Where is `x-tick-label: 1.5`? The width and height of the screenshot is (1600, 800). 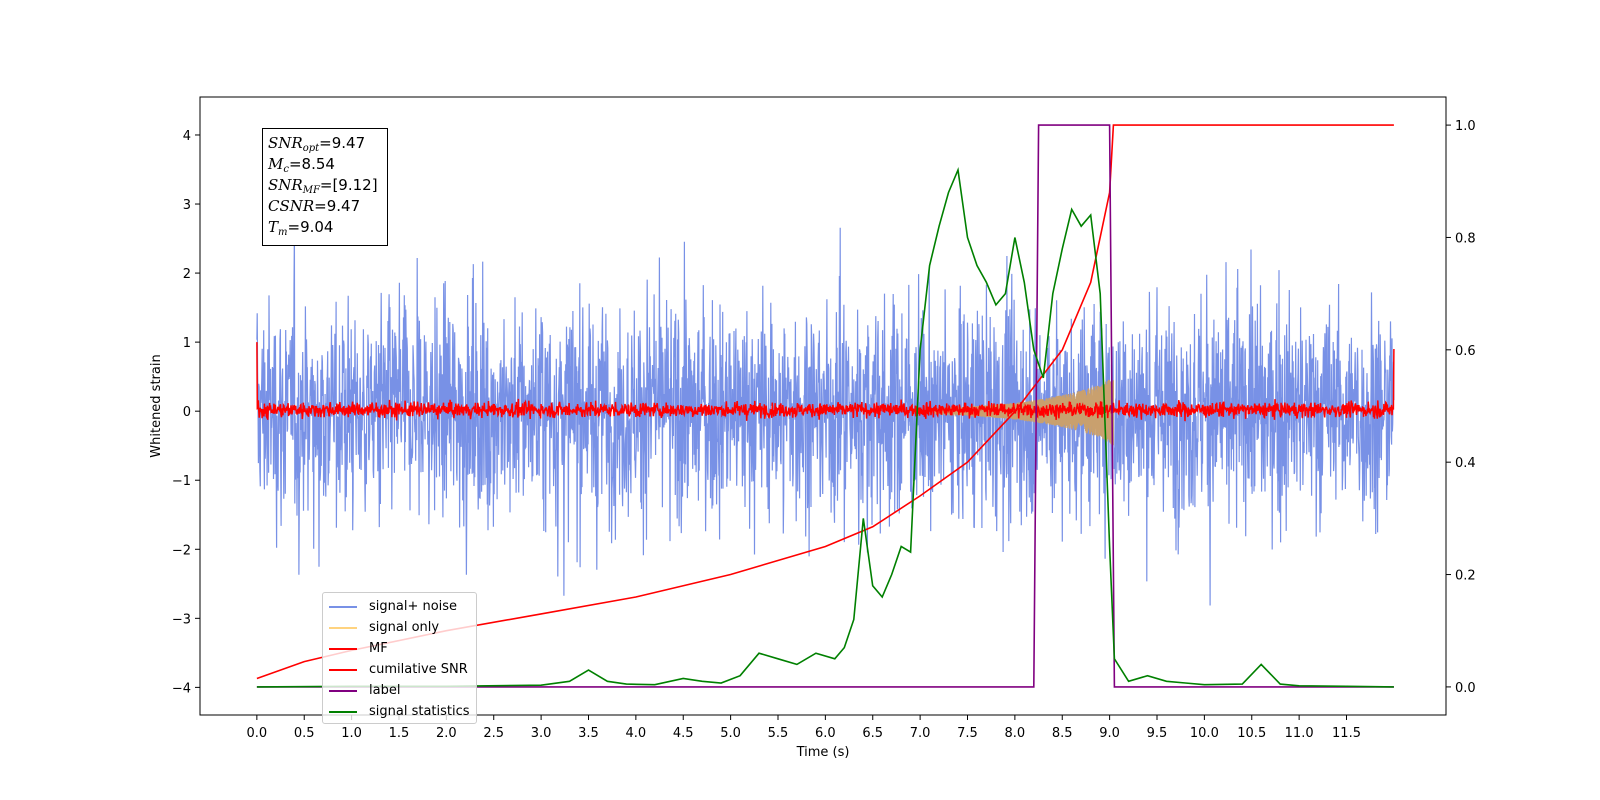
x-tick-label: 1.5 is located at coordinates (399, 733).